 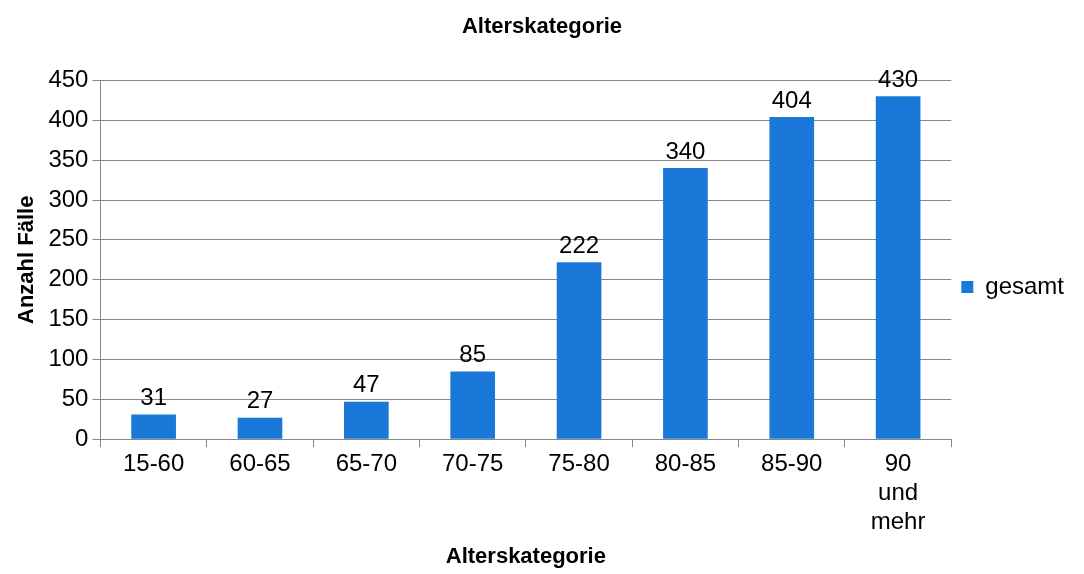 What do you see at coordinates (685, 150) in the screenshot?
I see `data-label: 340` at bounding box center [685, 150].